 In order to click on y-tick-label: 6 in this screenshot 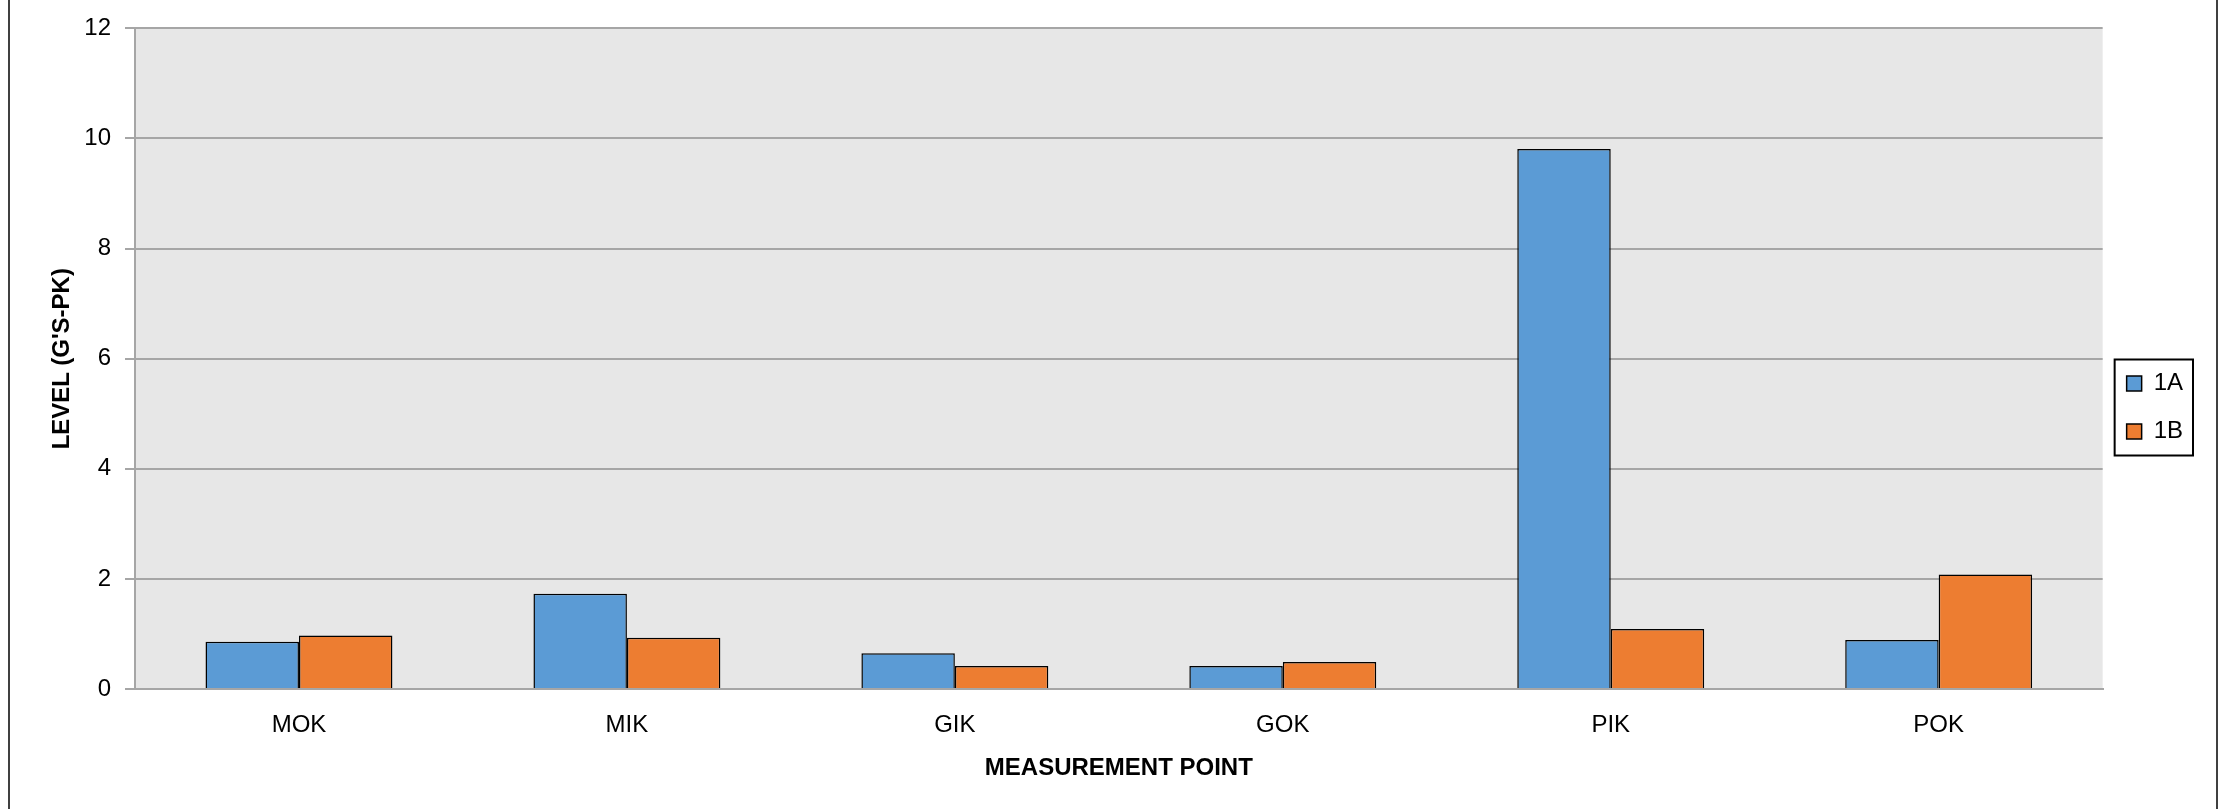, I will do `click(104, 357)`.